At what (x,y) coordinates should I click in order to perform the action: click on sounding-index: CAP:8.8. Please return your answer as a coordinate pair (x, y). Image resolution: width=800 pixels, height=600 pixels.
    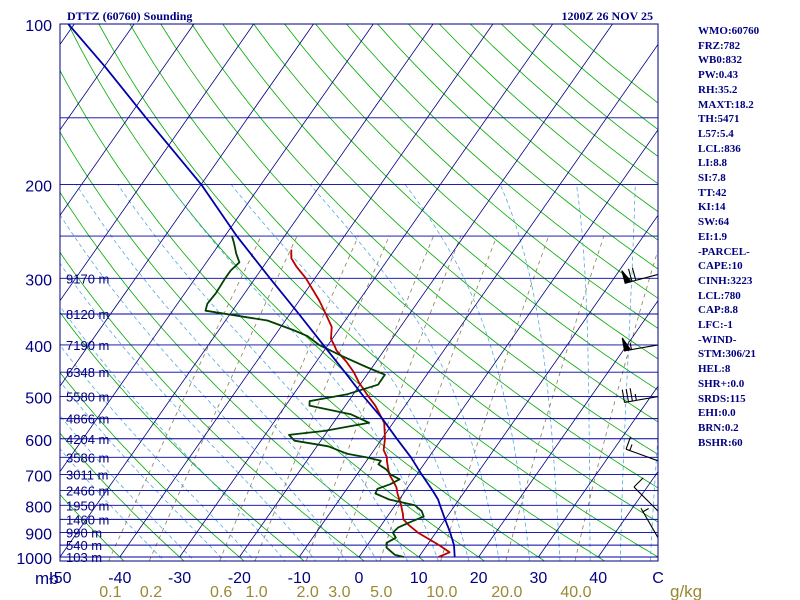
    Looking at the image, I should click on (718, 310).